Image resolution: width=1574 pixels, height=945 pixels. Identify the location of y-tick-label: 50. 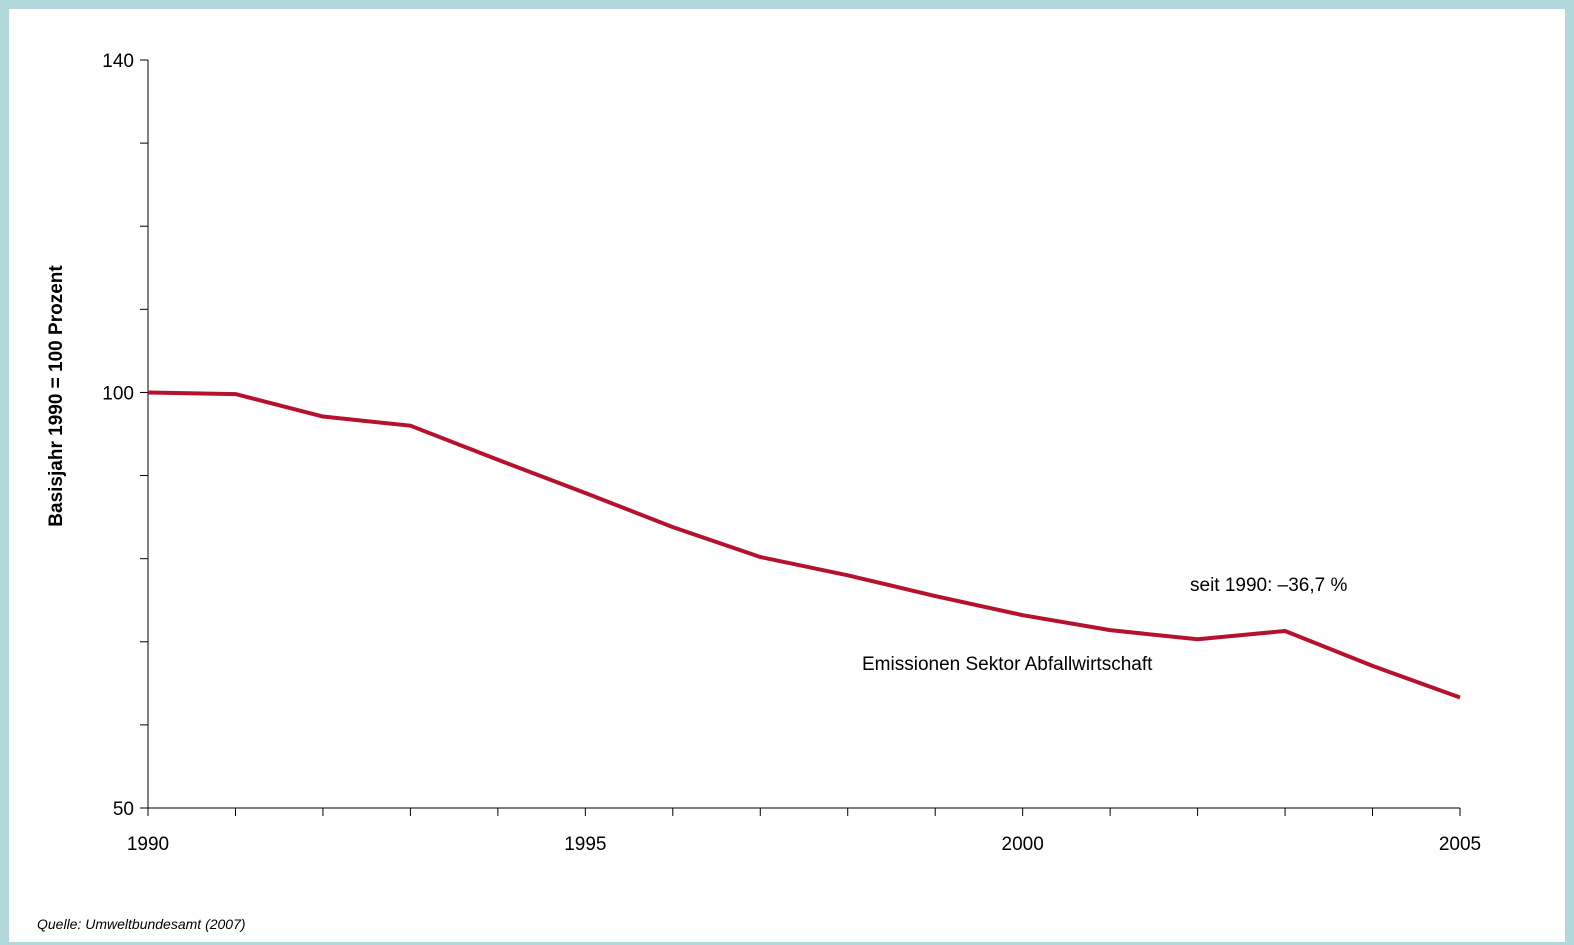
(123, 809).